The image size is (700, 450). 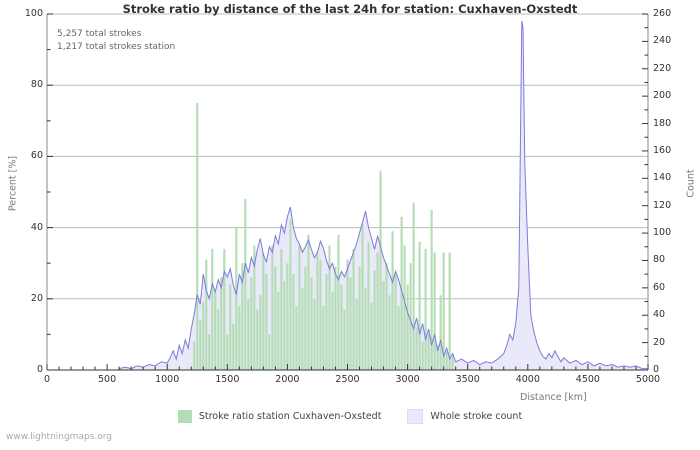 What do you see at coordinates (184, 416) in the screenshot?
I see `legend-swatch-stroke-ratio` at bounding box center [184, 416].